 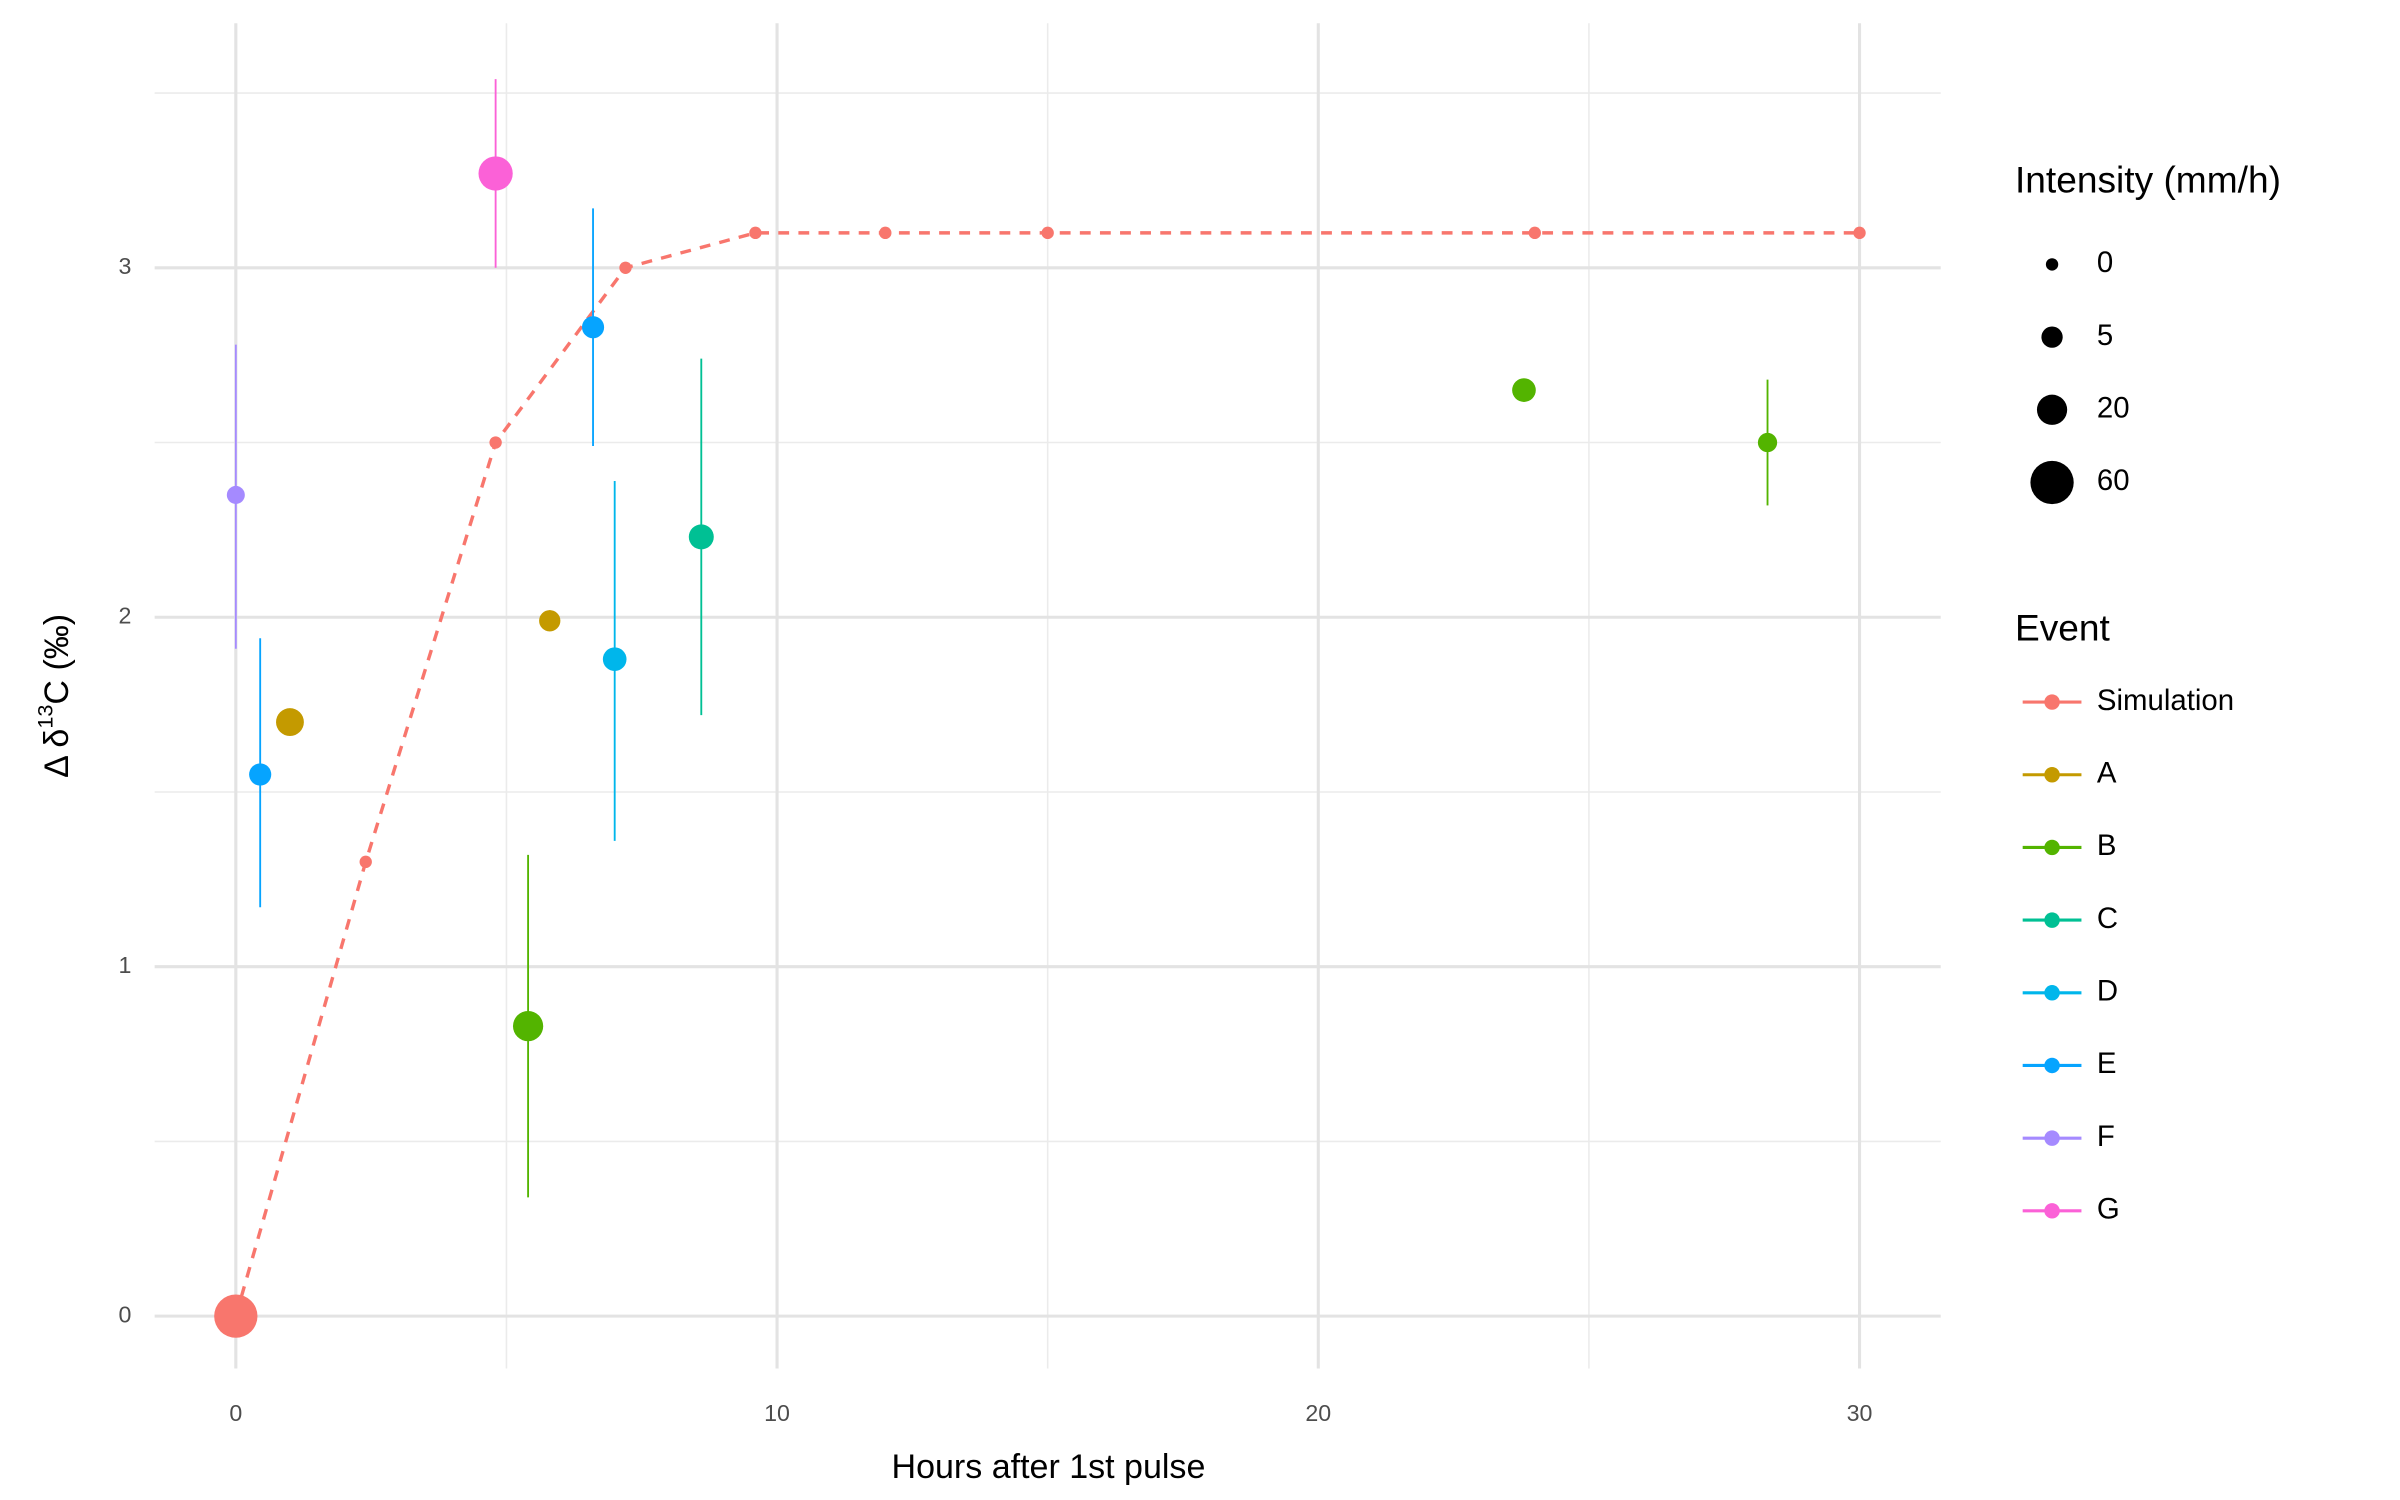 I want to click on y-title-suffix: C (‰), so click(x=57, y=659).